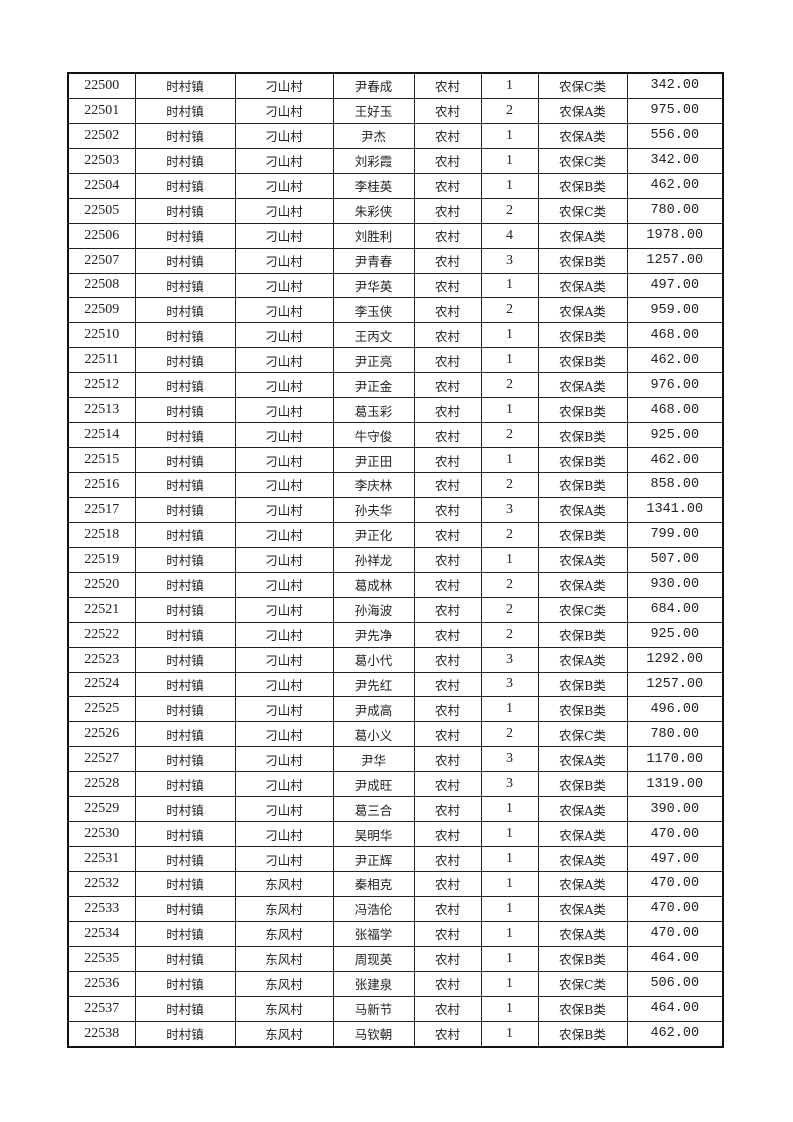  Describe the element at coordinates (395, 1008) in the screenshot. I see `table-row: 22537 时村镇 东风村 马新节 农村 1 农保B类 464.00` at that location.